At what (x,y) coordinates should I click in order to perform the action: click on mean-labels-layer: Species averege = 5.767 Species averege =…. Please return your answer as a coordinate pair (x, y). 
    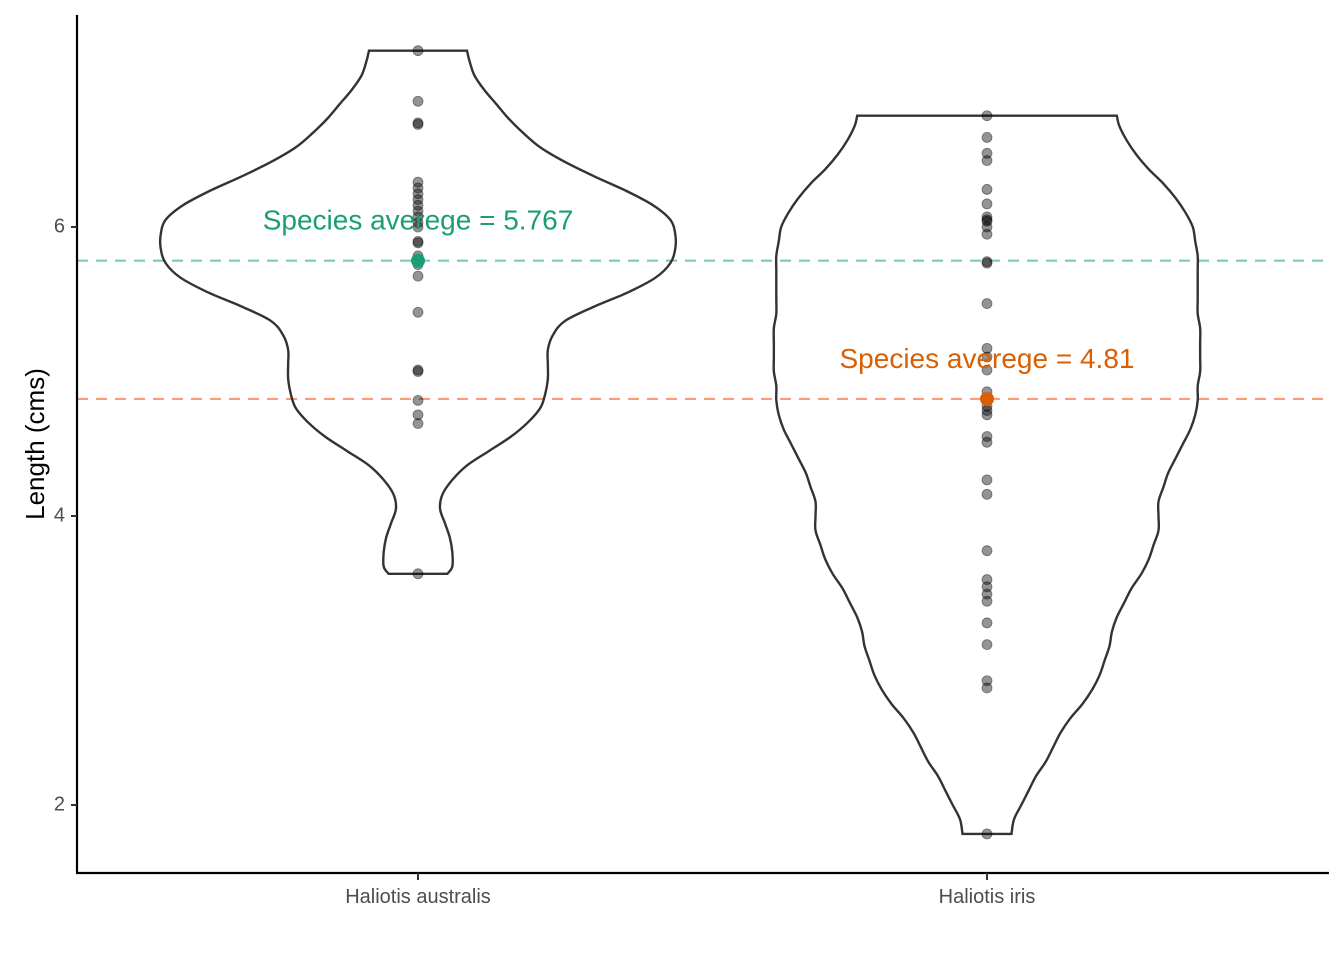
    Looking at the image, I should click on (699, 289).